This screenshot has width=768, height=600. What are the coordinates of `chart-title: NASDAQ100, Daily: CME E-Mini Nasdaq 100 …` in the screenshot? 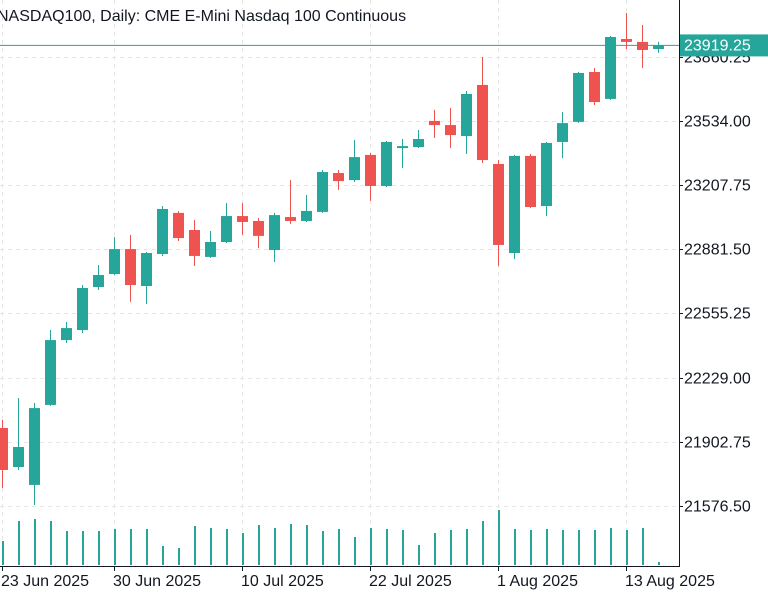 It's located at (203, 16).